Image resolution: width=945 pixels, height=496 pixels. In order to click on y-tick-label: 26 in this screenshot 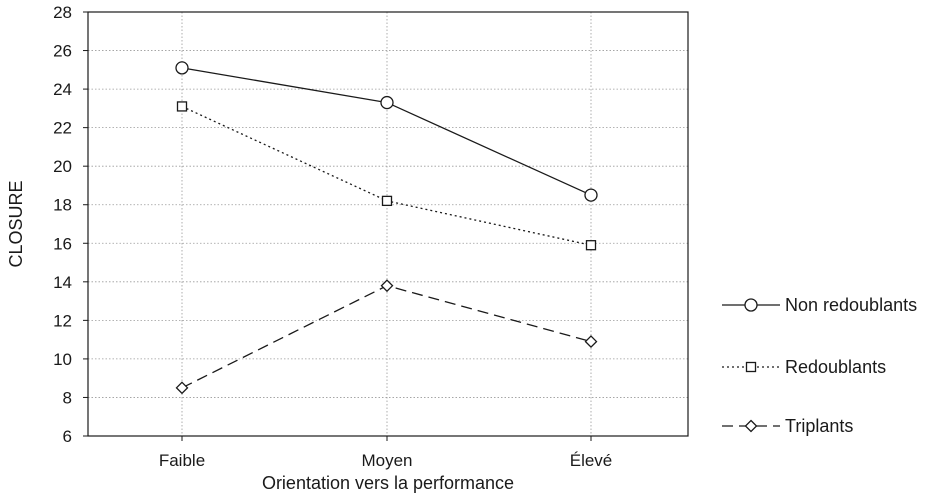, I will do `click(62, 51)`.